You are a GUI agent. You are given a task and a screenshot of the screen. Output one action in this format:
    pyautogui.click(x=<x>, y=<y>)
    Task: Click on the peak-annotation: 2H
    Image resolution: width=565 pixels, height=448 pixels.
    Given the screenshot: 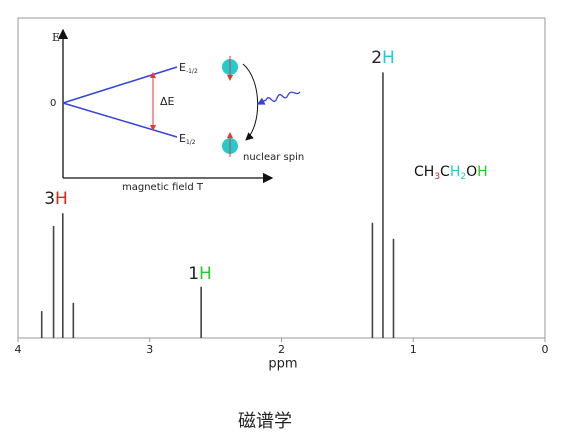 What is the action you would take?
    pyautogui.click(x=383, y=58)
    